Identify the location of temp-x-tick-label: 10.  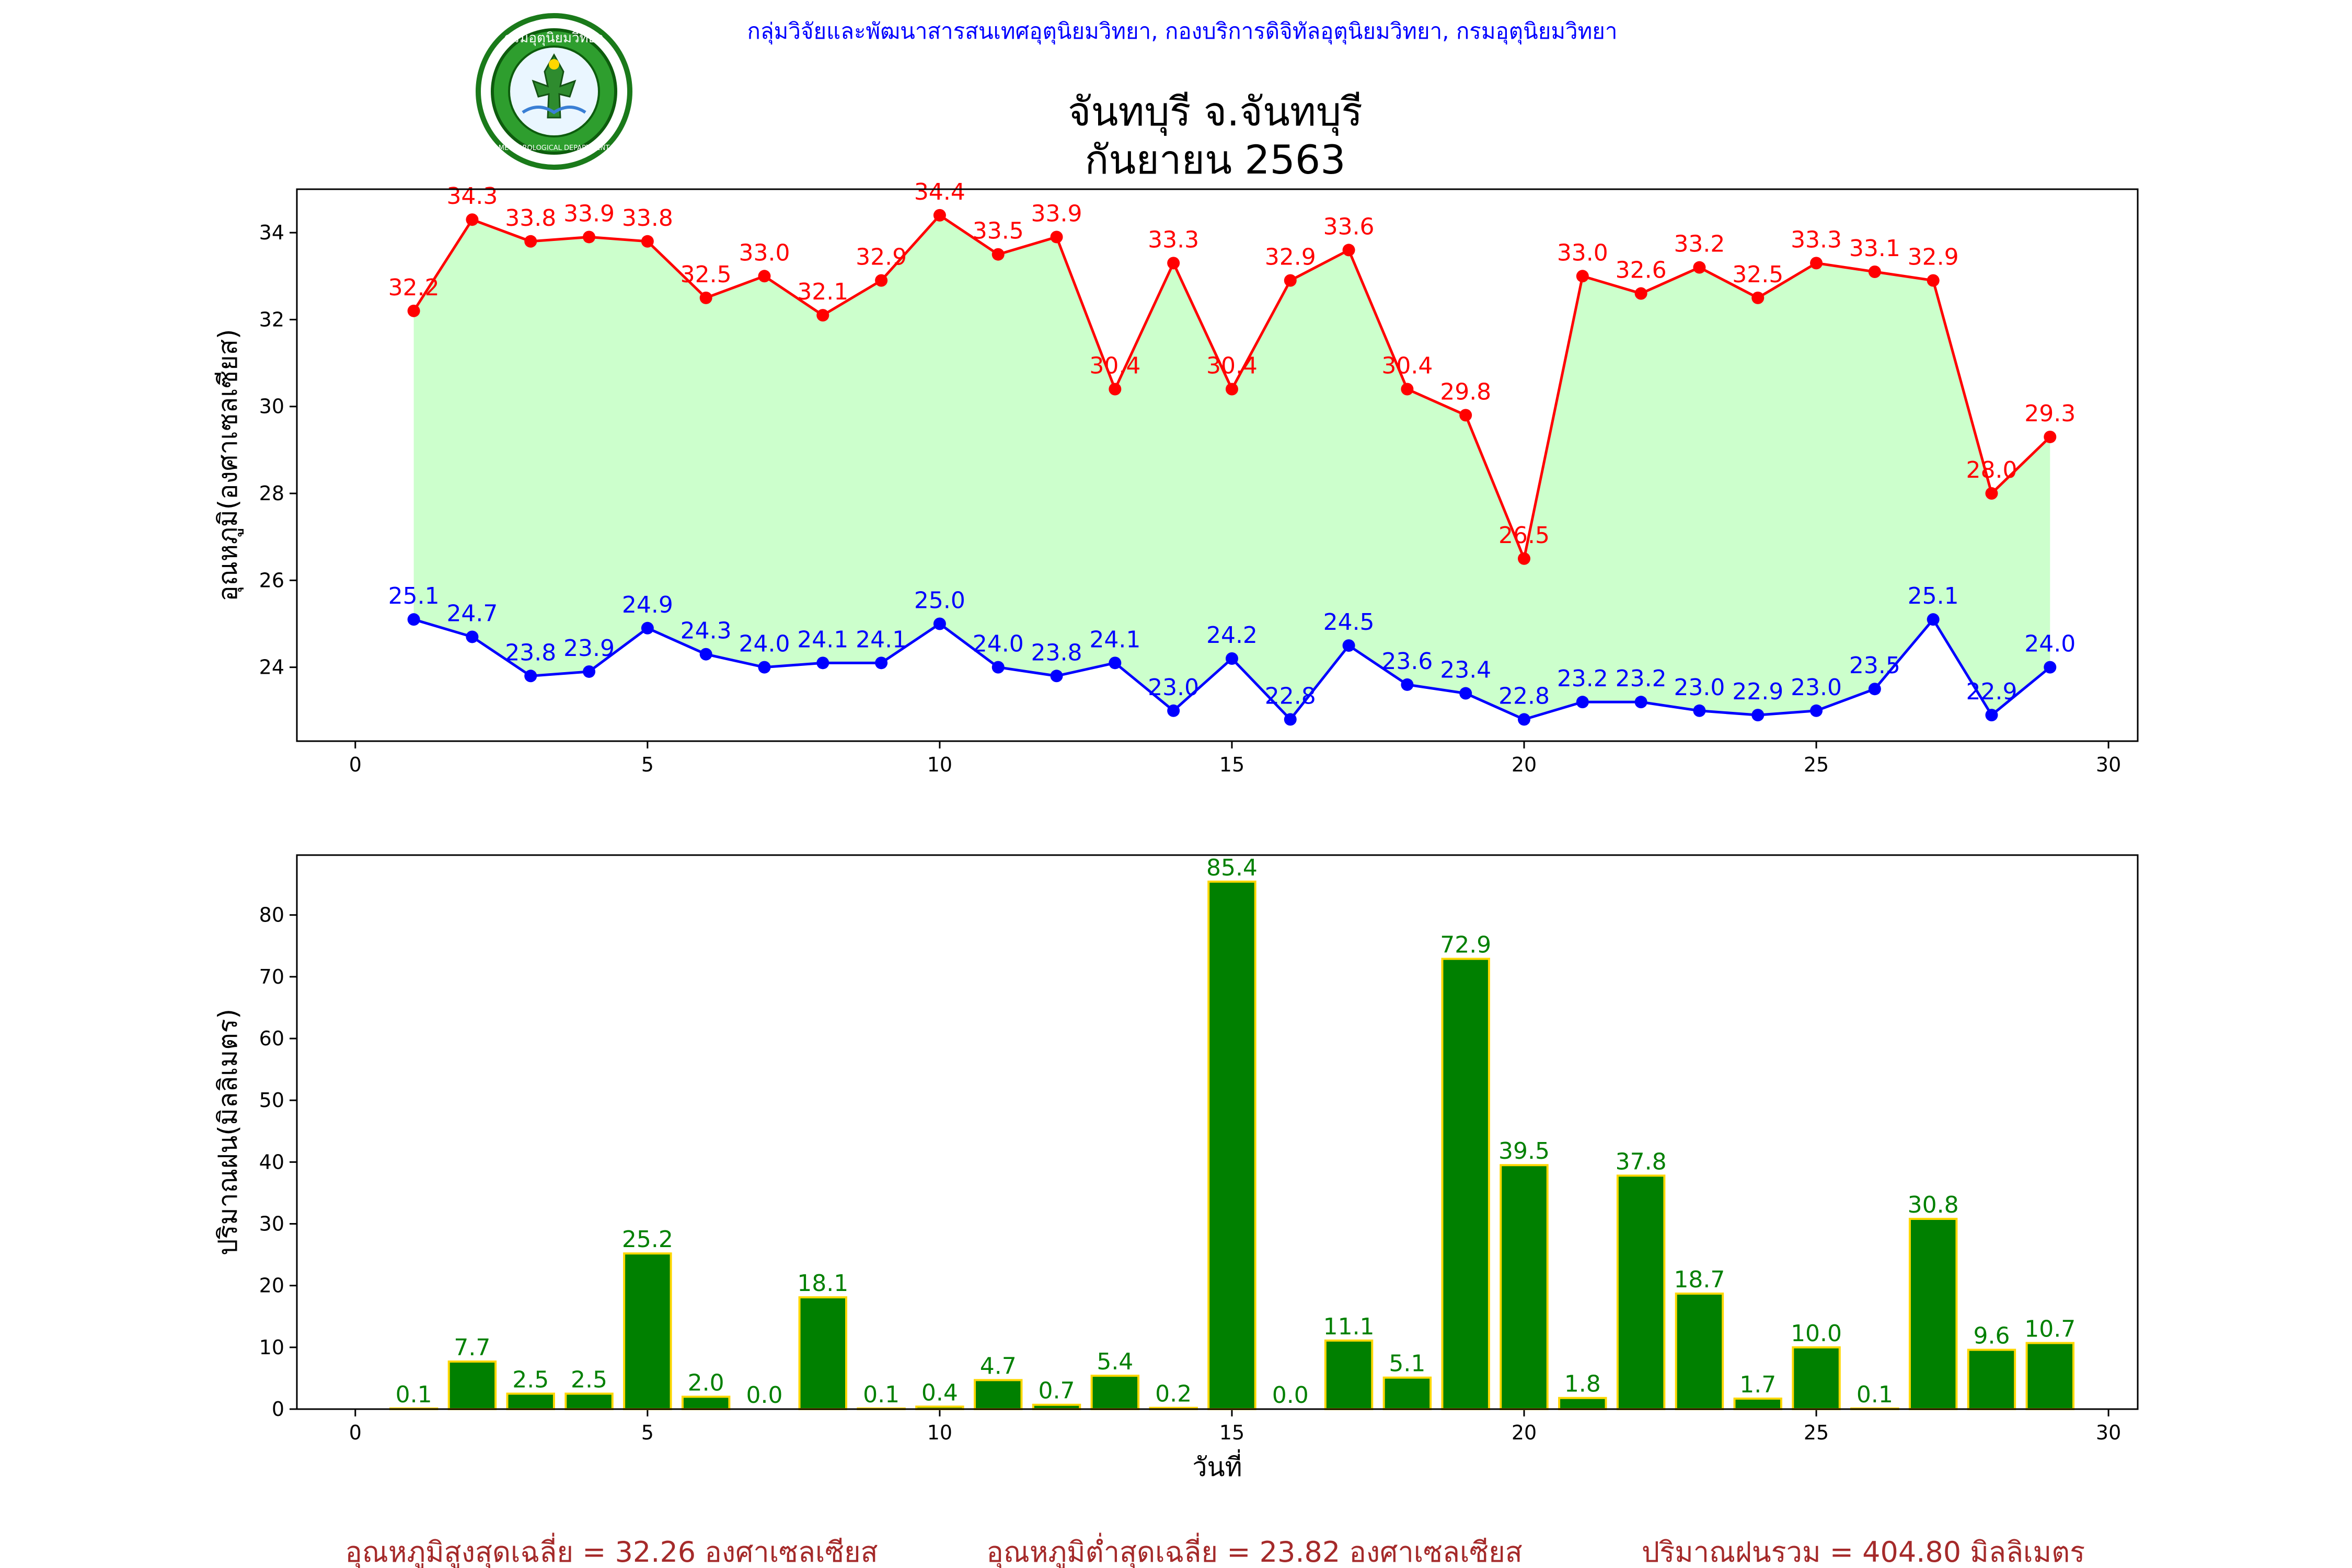
(939, 764).